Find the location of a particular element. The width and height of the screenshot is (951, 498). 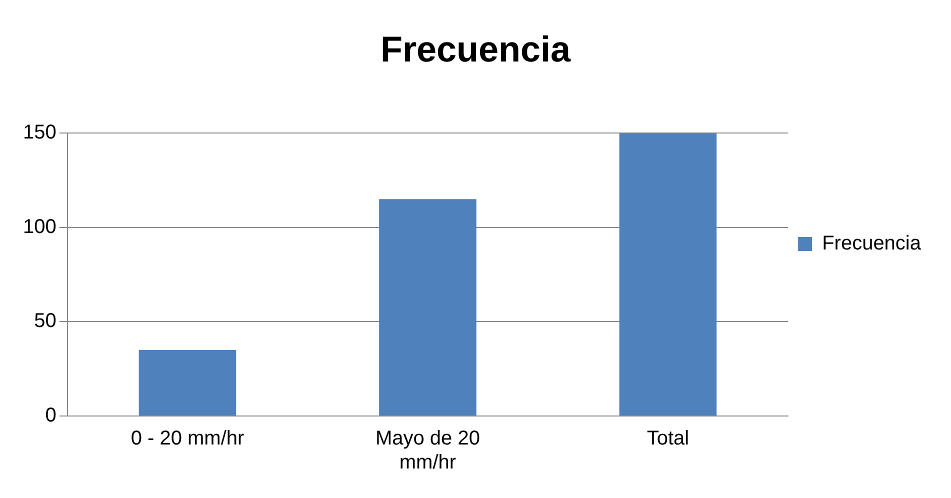

y-tick-label: 150 is located at coordinates (39, 133).